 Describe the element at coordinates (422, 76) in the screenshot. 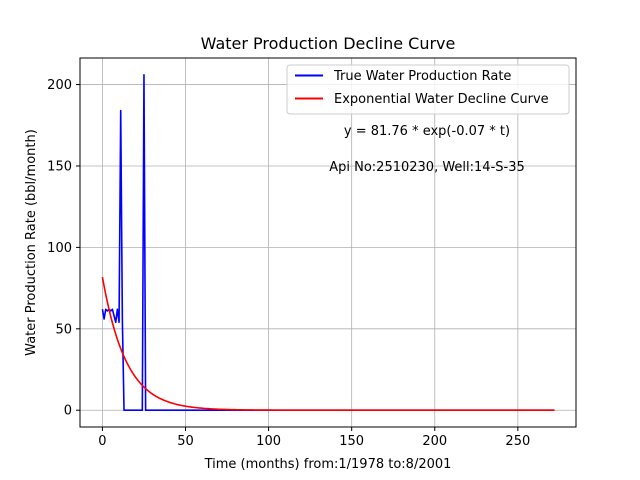

I see `legend-label-true-water: True Water Production Rate` at that location.